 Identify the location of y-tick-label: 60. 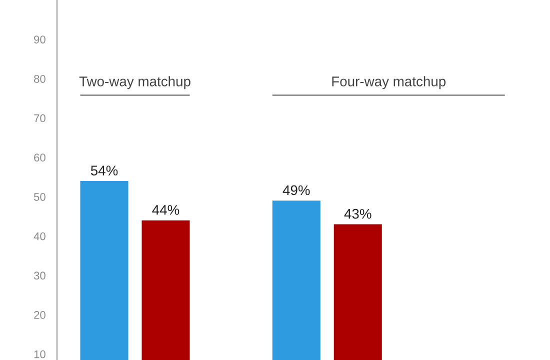
(40, 158).